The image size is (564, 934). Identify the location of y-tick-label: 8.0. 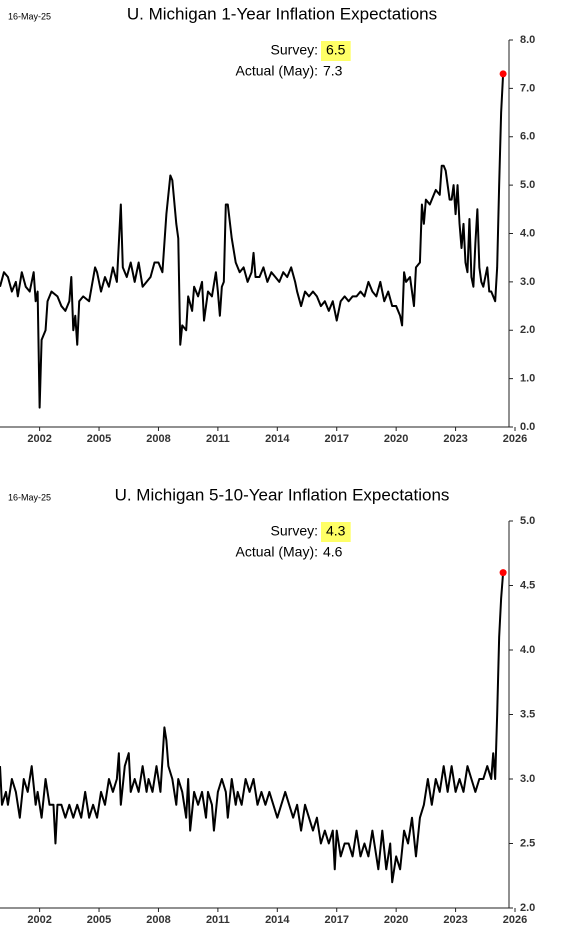
(527, 40).